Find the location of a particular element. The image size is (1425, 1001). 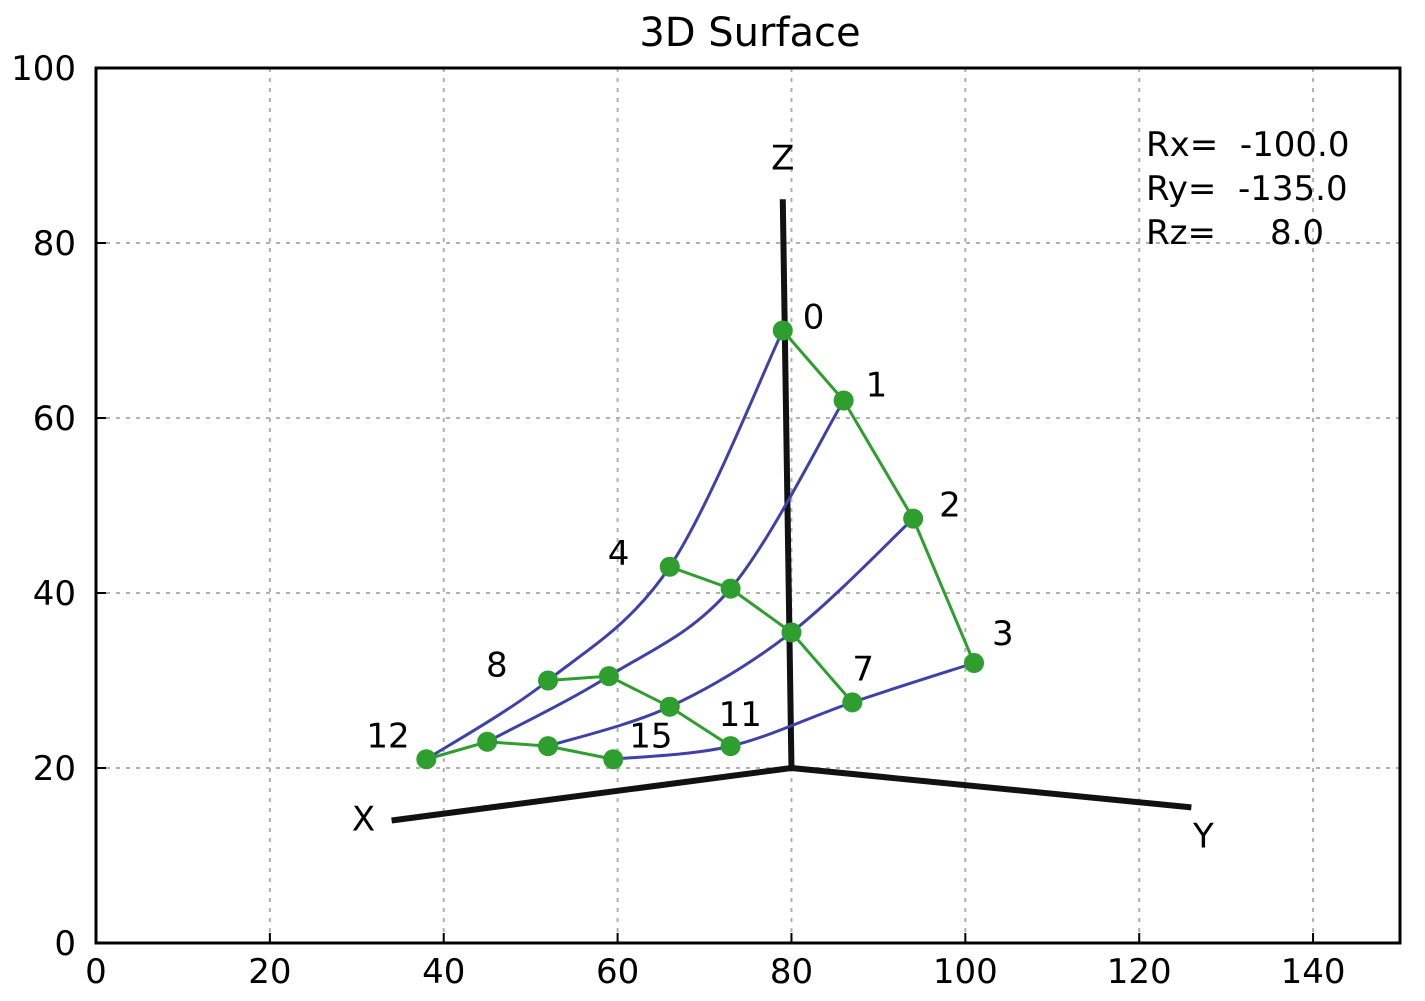

point-label: 12 is located at coordinates (387, 736).